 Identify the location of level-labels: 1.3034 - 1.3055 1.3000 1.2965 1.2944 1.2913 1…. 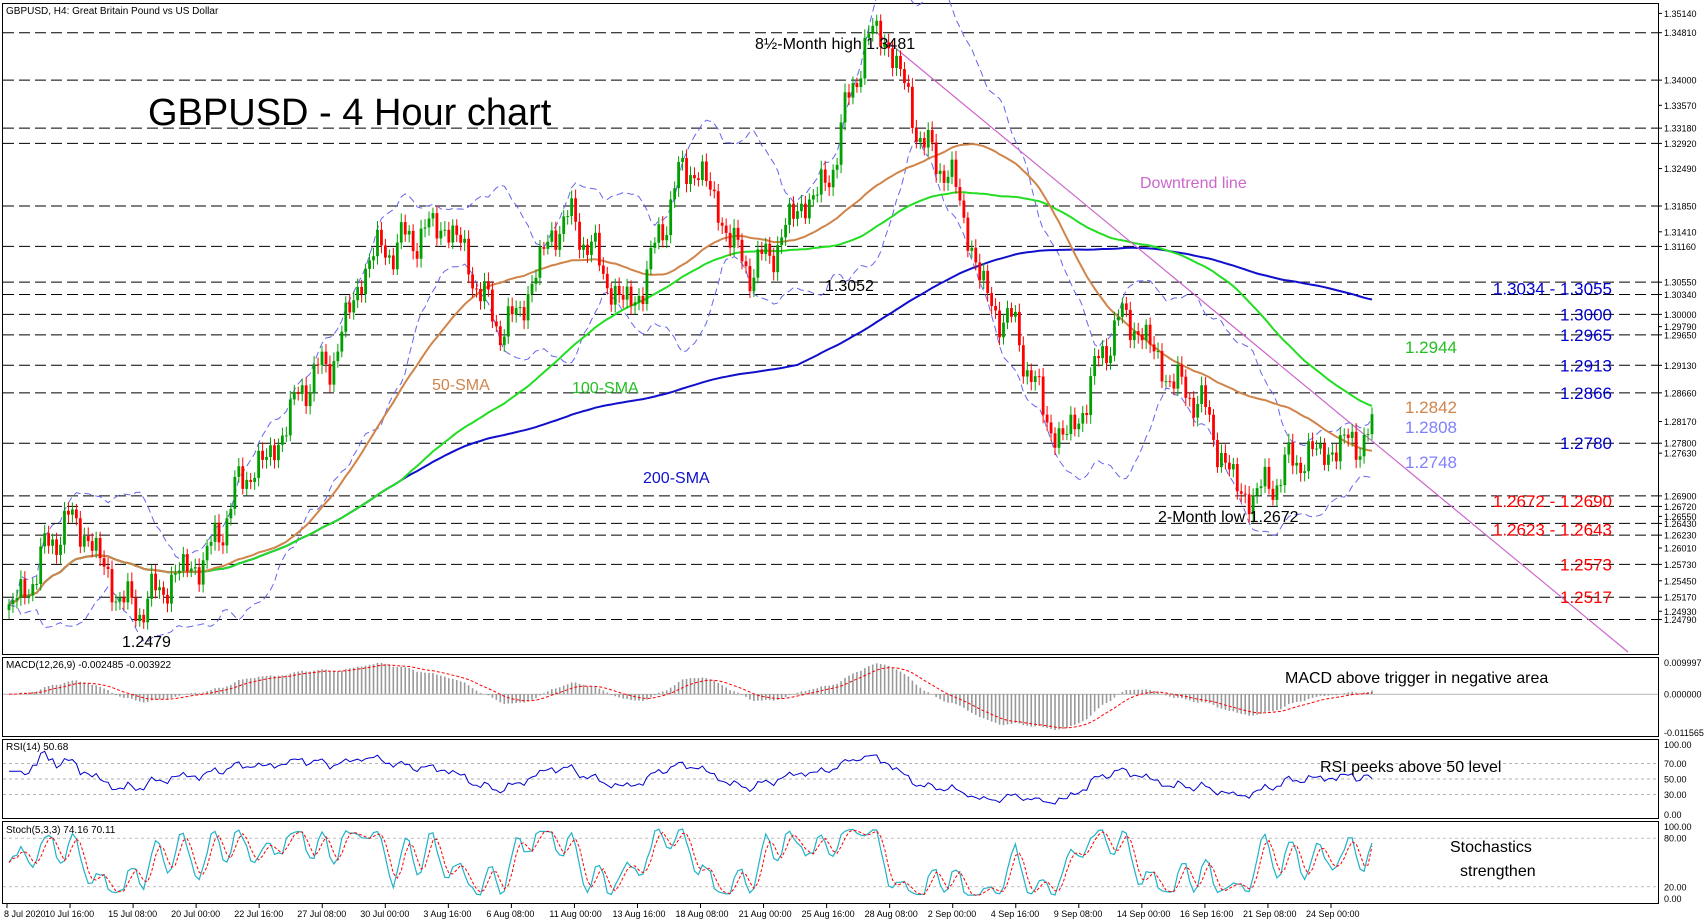
(1508, 443).